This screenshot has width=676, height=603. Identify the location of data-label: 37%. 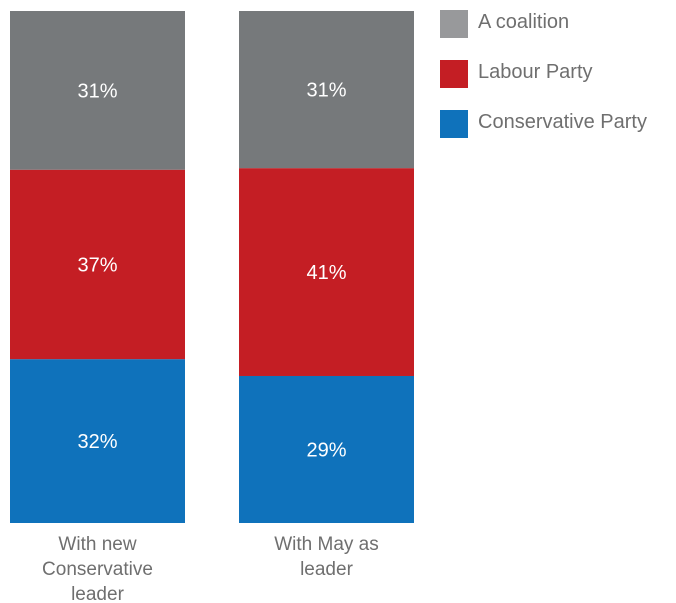
(97, 265).